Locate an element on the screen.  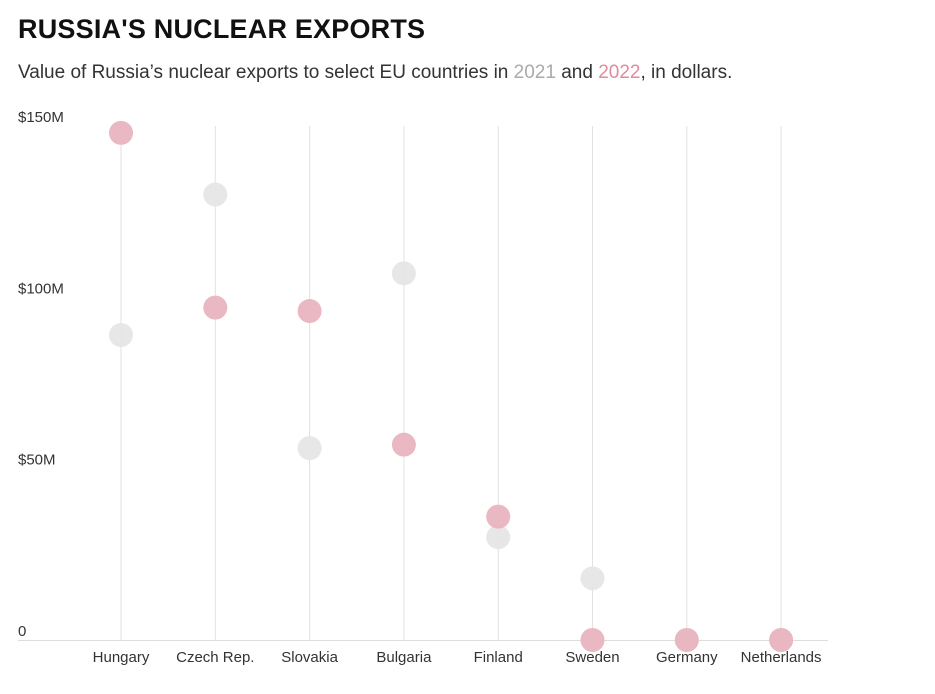
y-tick-label: $50M is located at coordinates (37, 460).